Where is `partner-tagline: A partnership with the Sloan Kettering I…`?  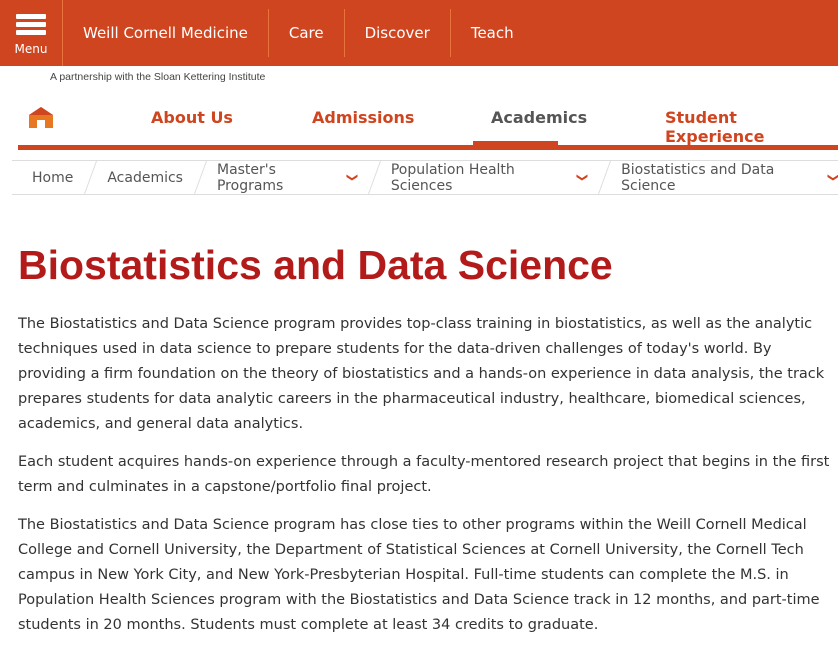
partner-tagline: A partnership with the Sloan Kettering I… is located at coordinates (158, 77).